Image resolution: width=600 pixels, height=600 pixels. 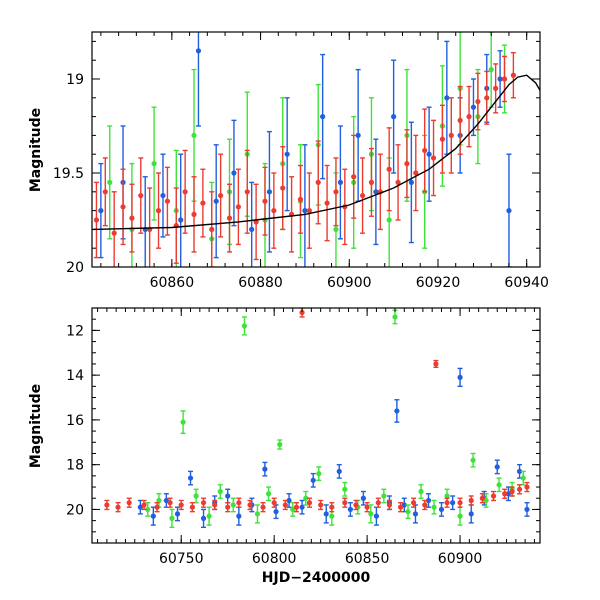 I want to click on top-x-tick-label: 60920, so click(x=438, y=283).